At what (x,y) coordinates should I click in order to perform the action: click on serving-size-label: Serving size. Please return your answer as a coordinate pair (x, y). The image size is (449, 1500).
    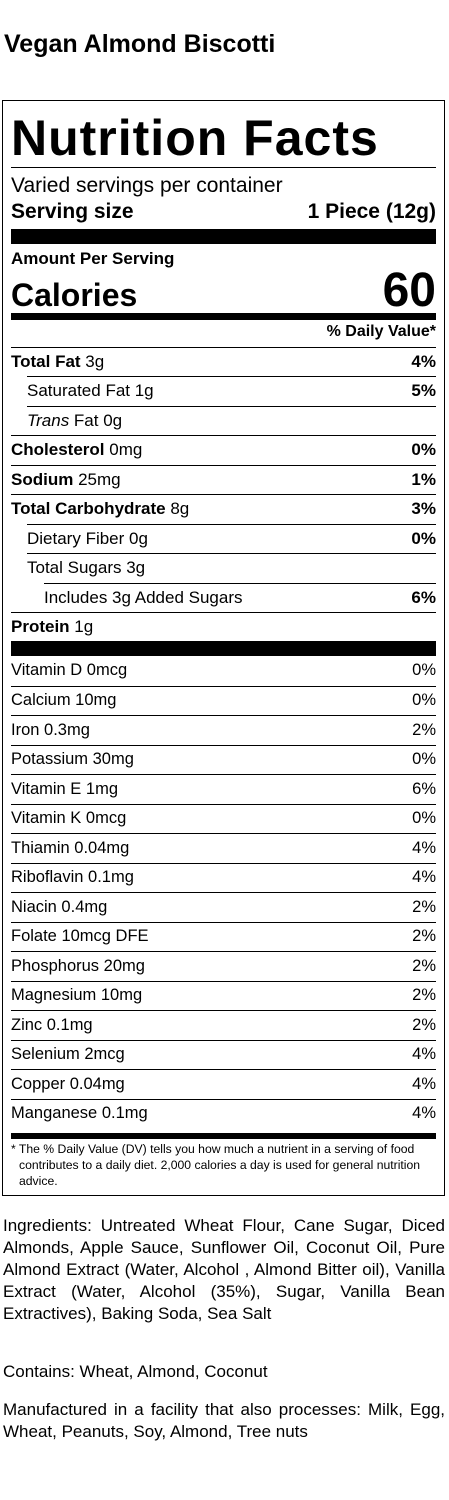
    Looking at the image, I should click on (72, 211).